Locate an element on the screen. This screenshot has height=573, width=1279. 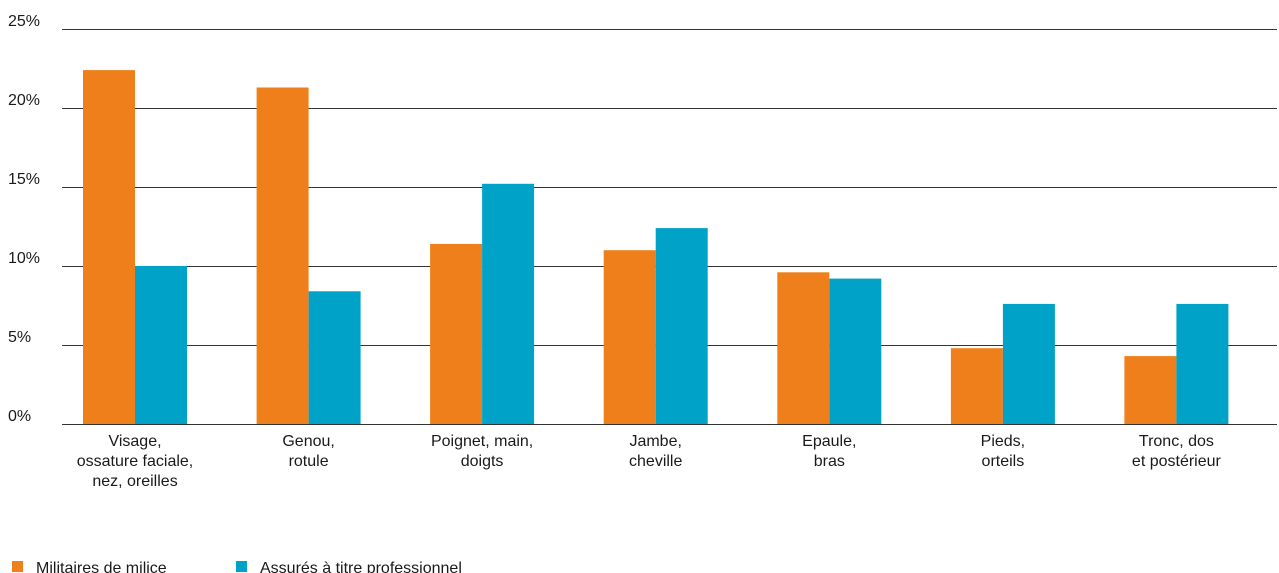
category-label-line: Pieds, is located at coordinates (1003, 441).